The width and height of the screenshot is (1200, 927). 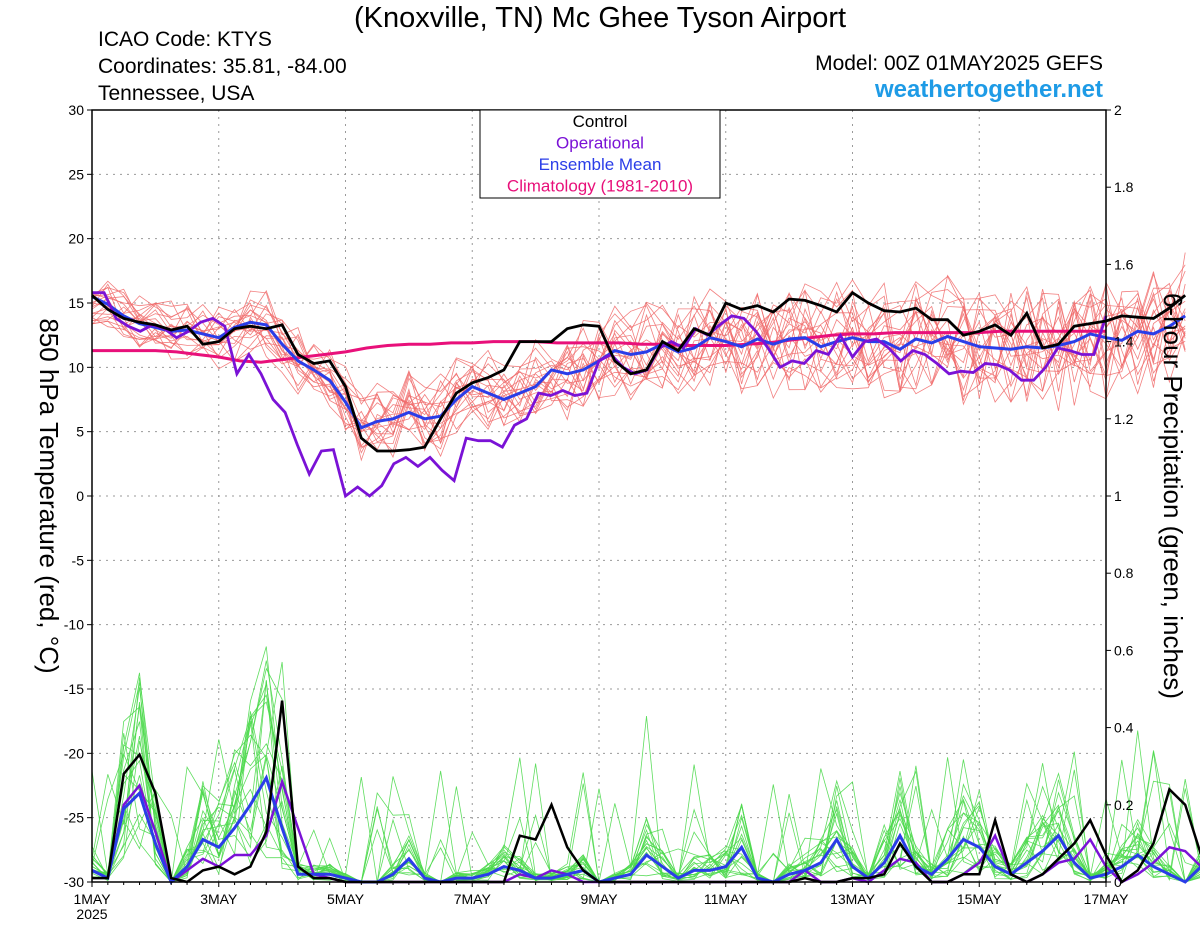 I want to click on x-tick-sublabel: 2025, so click(x=91, y=914).